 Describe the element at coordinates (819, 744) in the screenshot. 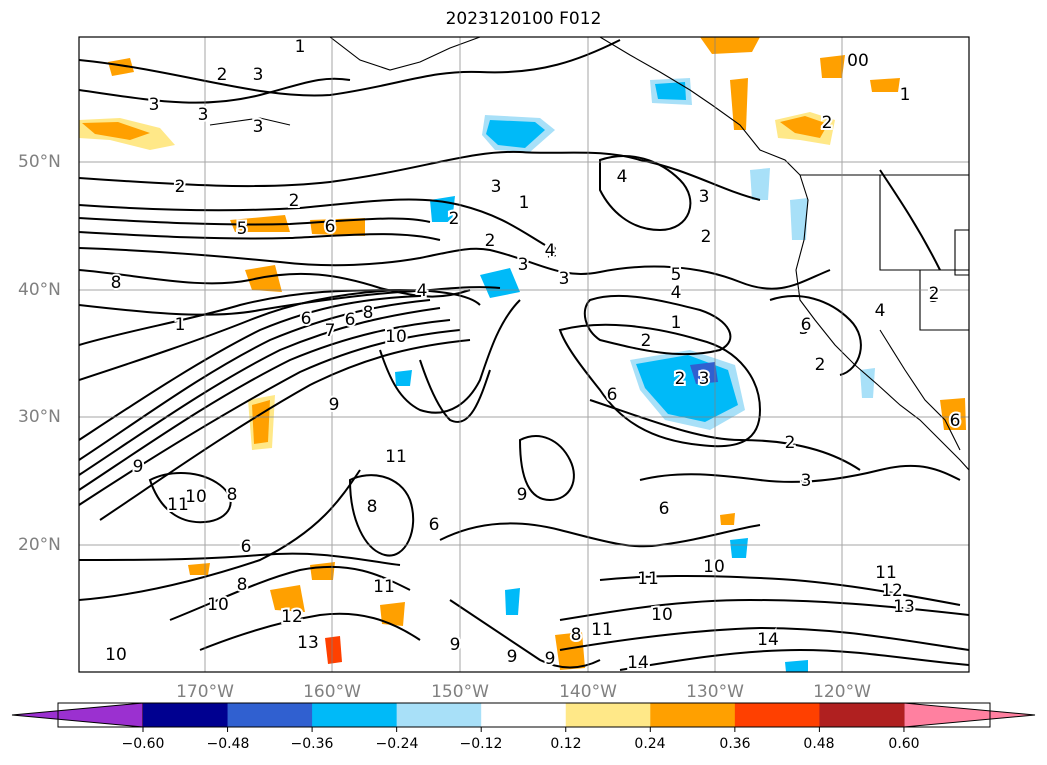

I see `colorbar-tick-label: 0.48` at that location.